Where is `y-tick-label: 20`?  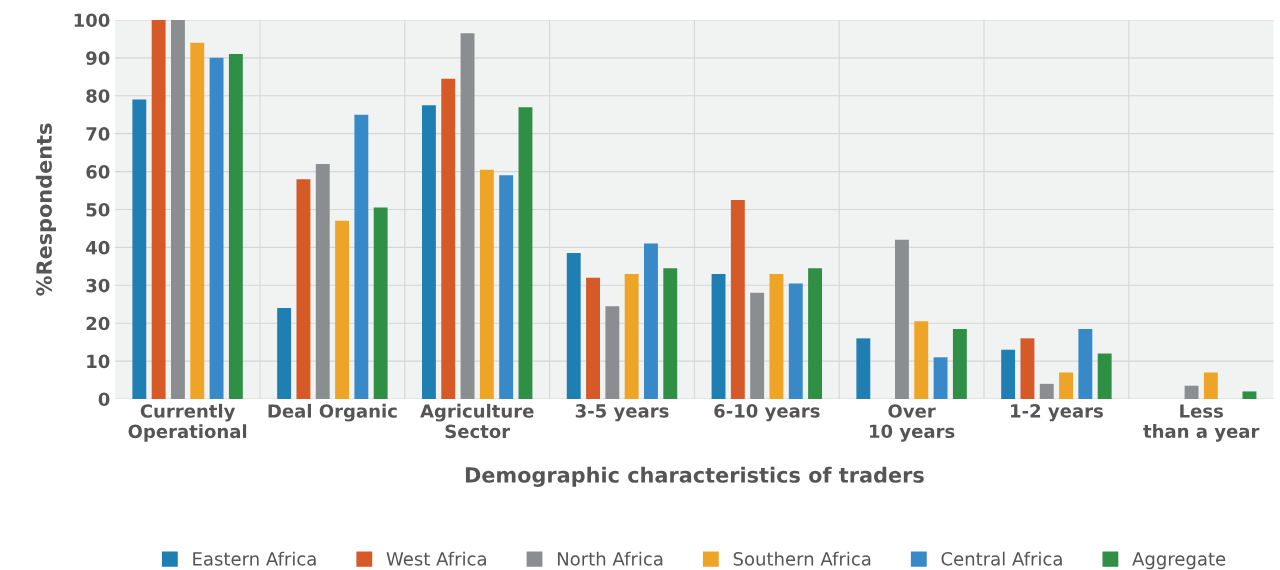 y-tick-label: 20 is located at coordinates (98, 323).